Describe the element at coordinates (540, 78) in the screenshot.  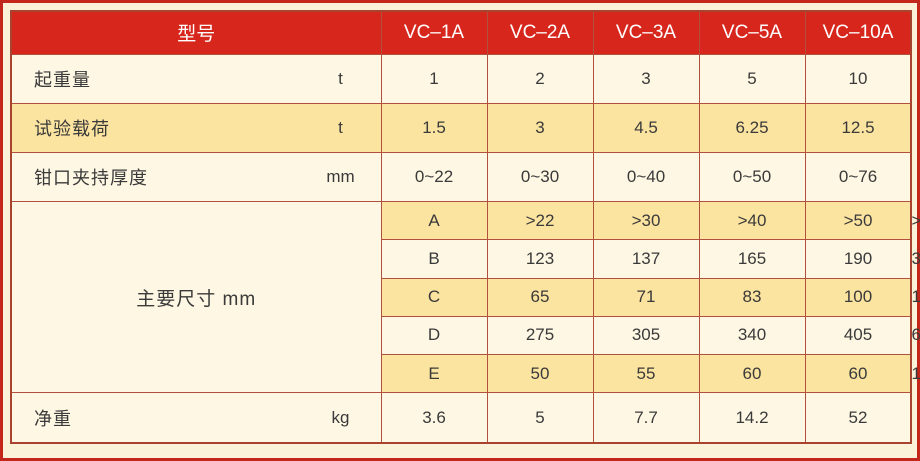
I see `cell-value: 2` at that location.